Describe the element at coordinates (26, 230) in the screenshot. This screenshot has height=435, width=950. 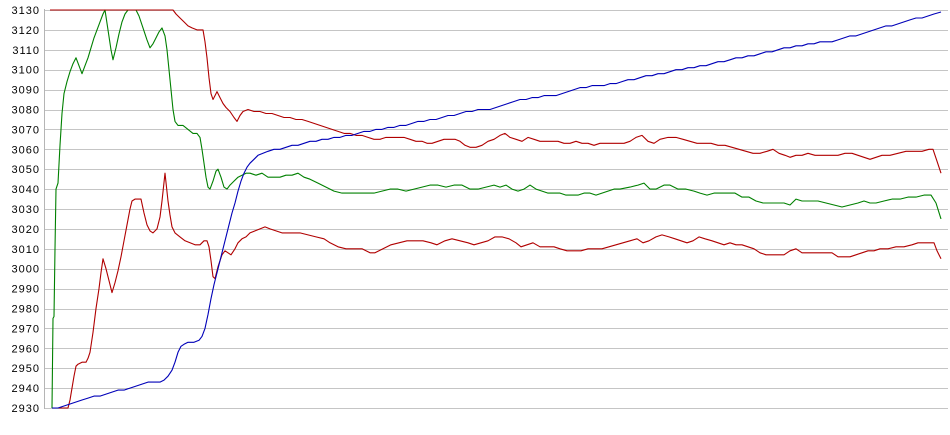
I see `y-axis-tick-label: 3020` at that location.